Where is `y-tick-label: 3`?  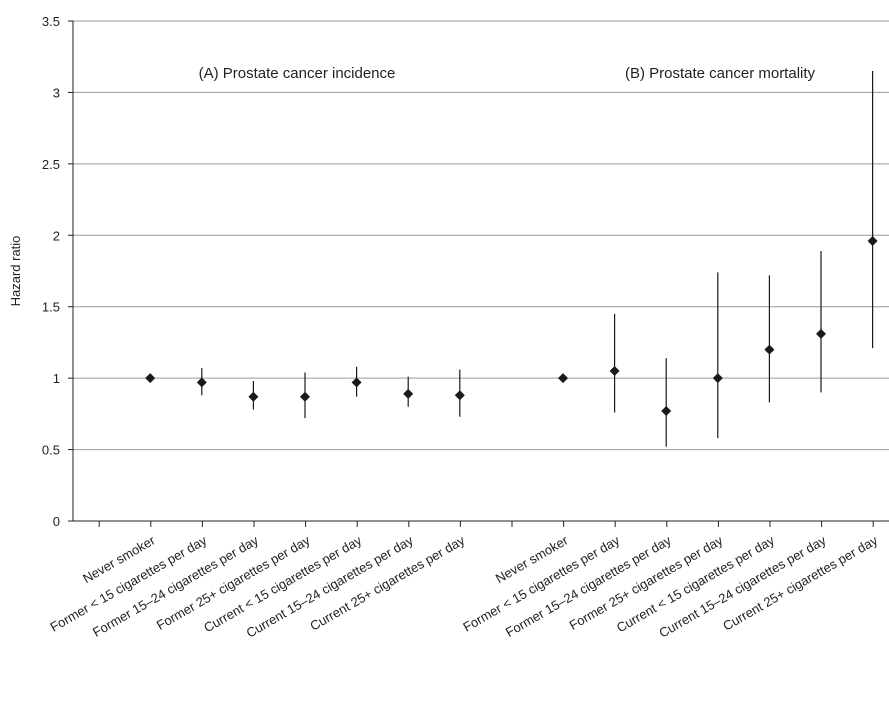
y-tick-label: 3 is located at coordinates (56, 92).